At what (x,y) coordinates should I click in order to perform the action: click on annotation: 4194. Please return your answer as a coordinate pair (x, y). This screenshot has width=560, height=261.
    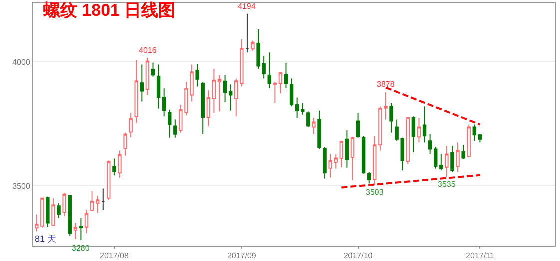
    Looking at the image, I should click on (247, 6).